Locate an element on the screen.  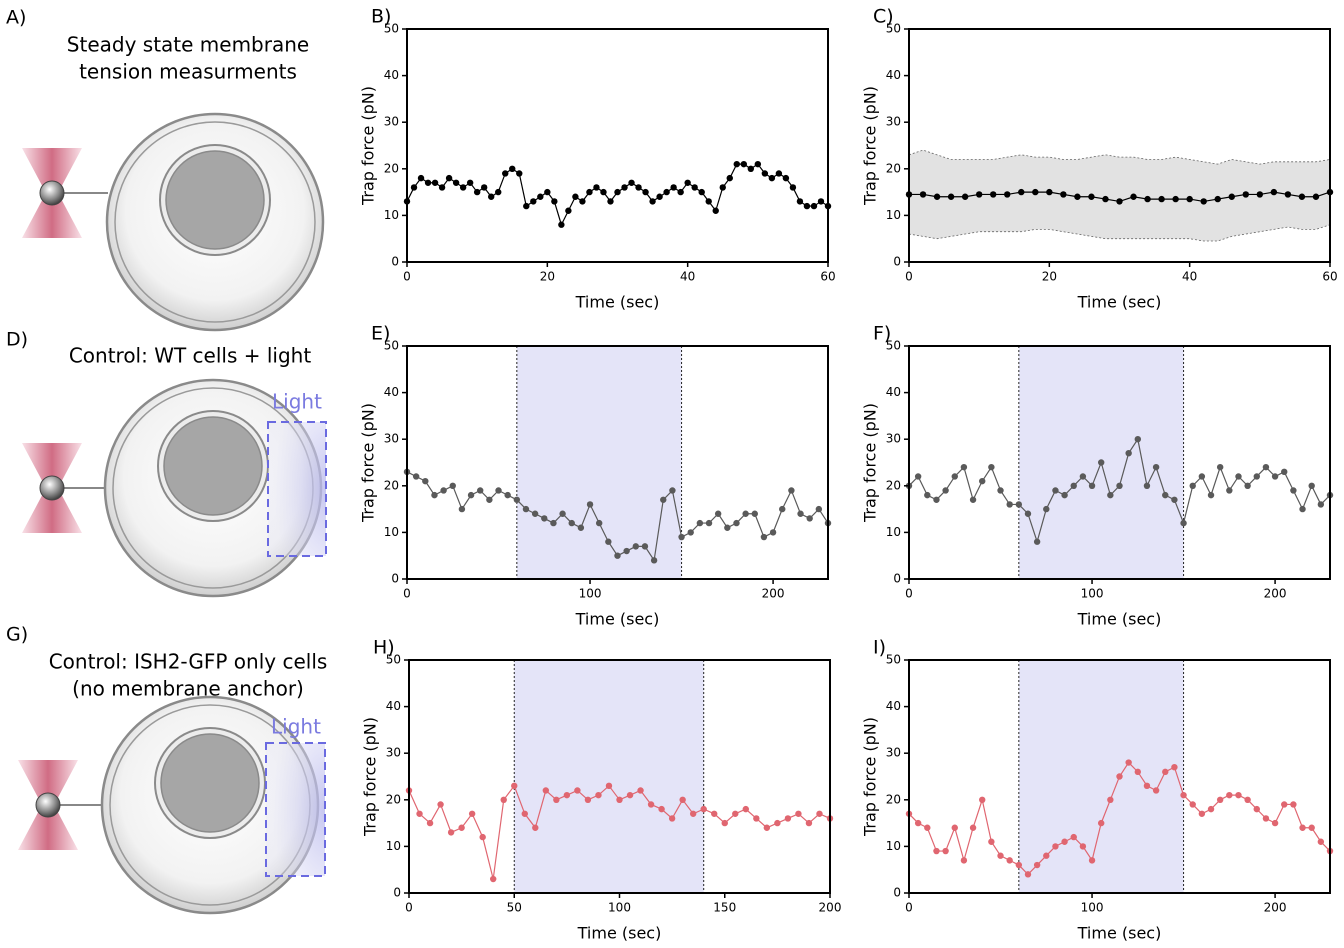
x-tick-label: 0 is located at coordinates (909, 594).